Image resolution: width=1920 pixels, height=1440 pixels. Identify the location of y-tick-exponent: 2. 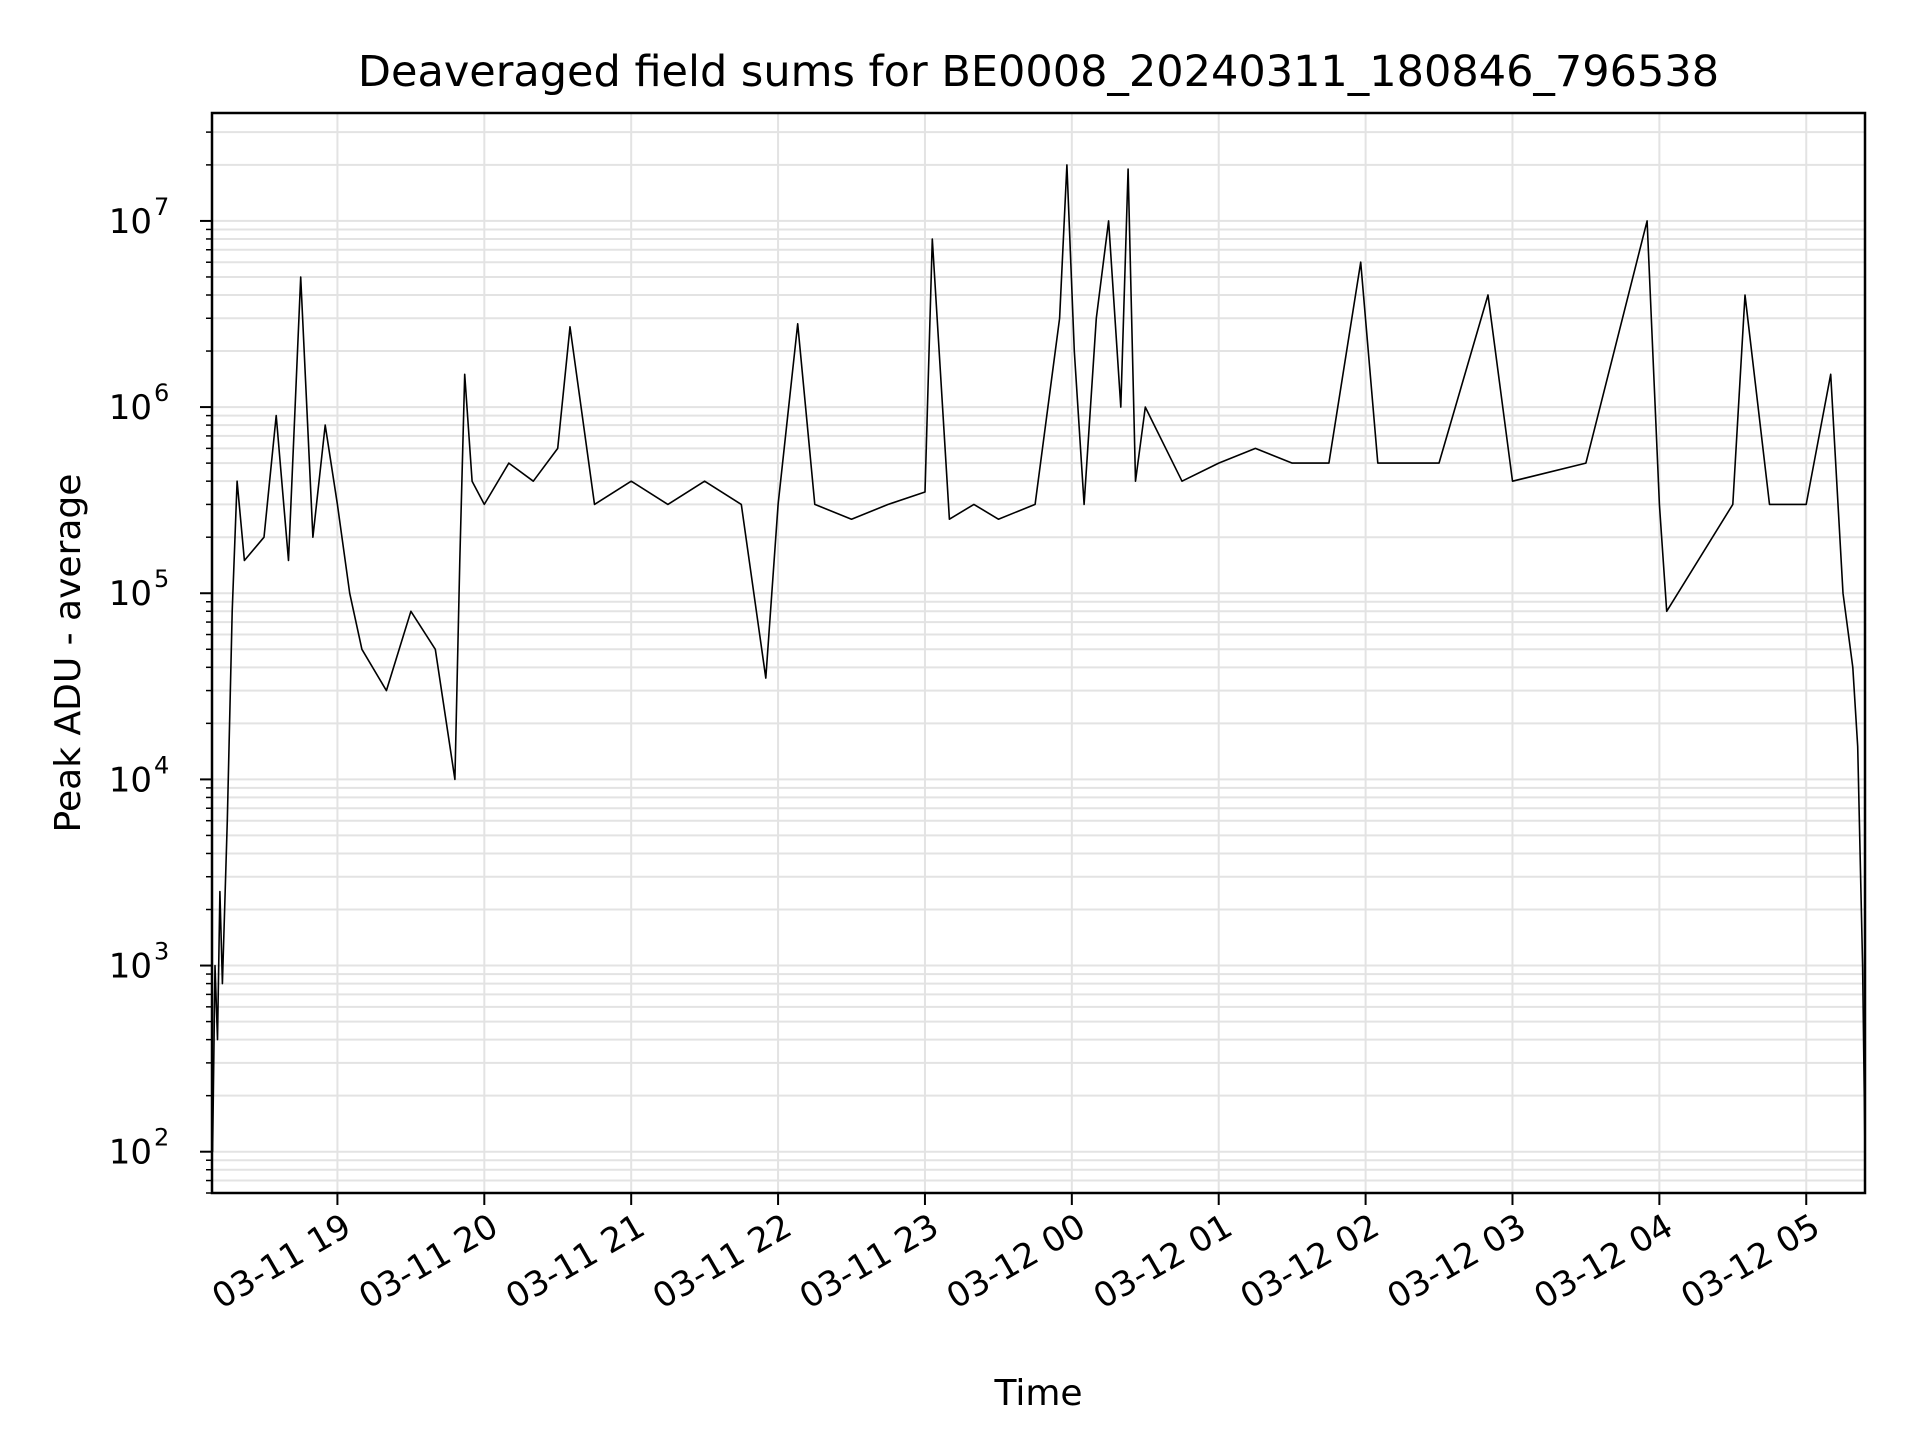
(161, 1138).